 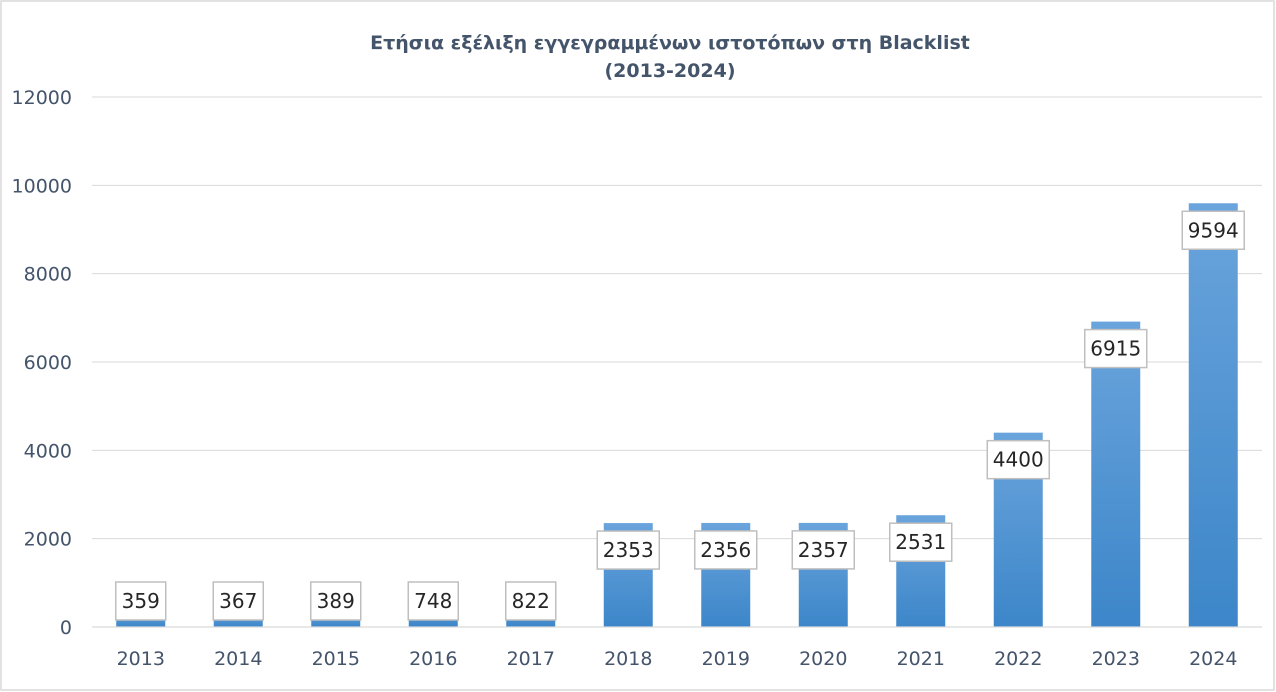 I want to click on bar-2024, so click(x=1213, y=415).